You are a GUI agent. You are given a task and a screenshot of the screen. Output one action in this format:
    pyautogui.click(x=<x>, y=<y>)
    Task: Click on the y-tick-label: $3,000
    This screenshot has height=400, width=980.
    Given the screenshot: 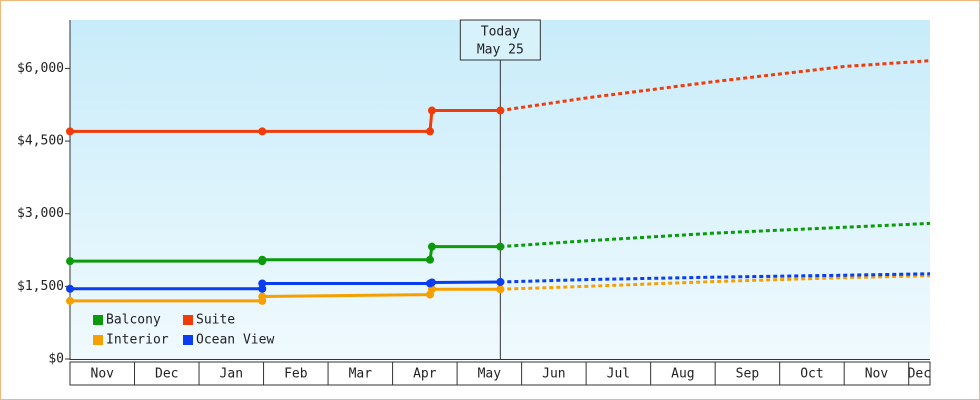 What is the action you would take?
    pyautogui.click(x=40, y=213)
    